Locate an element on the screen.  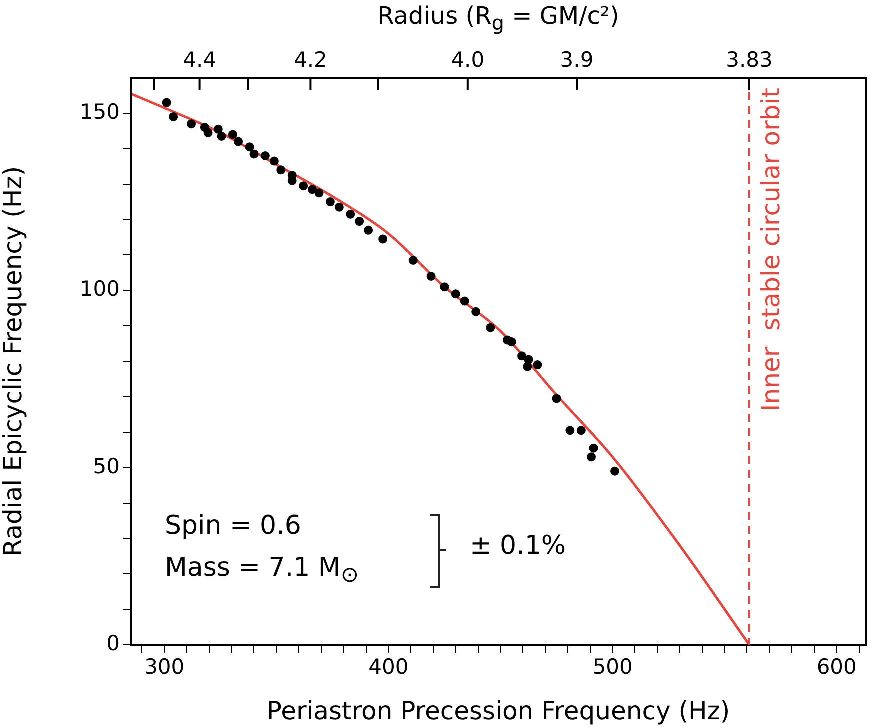
annotation: 3.83 is located at coordinates (749, 60).